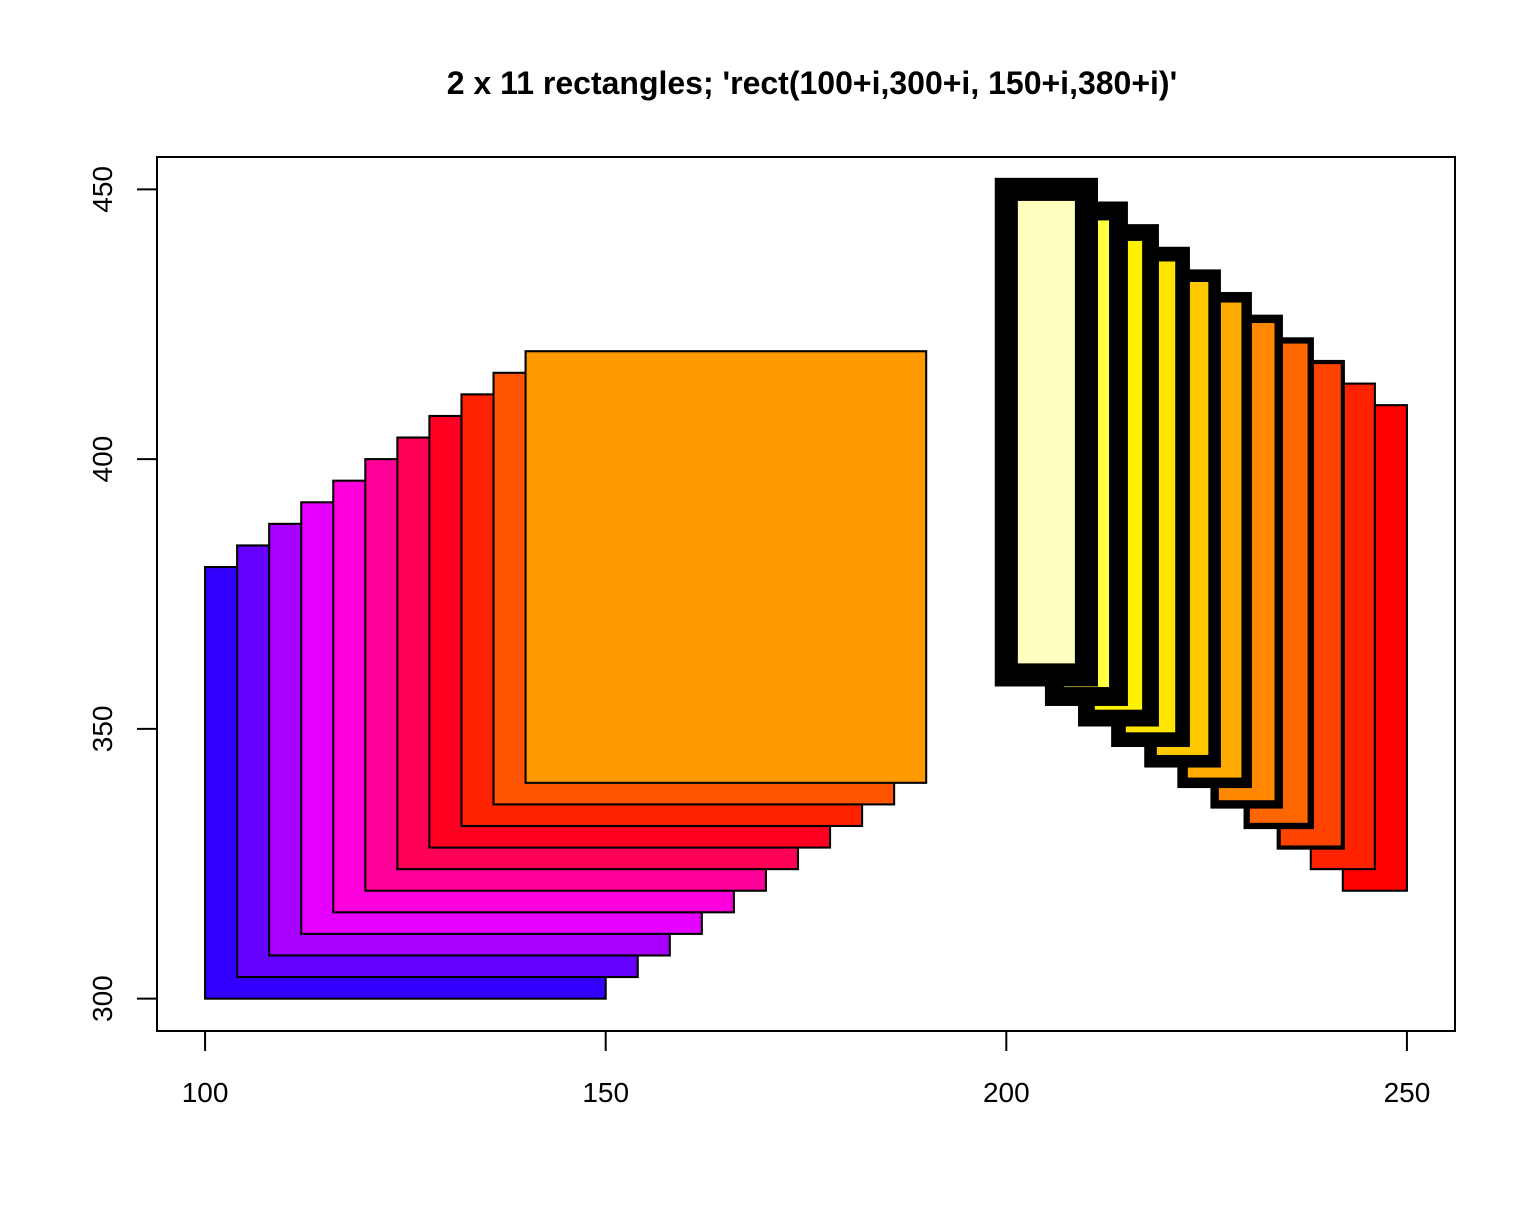  I want to click on y-tick-label: 350, so click(102, 729).